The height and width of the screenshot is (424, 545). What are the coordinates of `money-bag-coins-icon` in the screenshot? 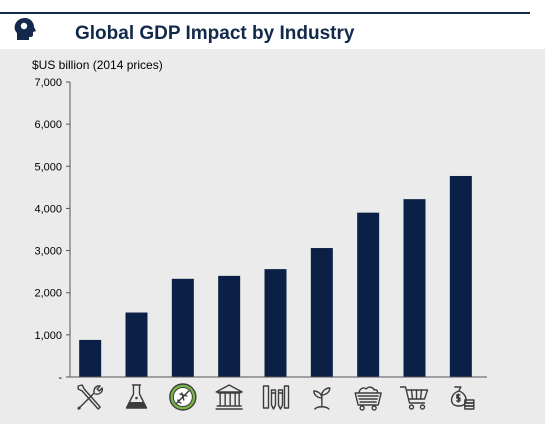 It's located at (462, 398).